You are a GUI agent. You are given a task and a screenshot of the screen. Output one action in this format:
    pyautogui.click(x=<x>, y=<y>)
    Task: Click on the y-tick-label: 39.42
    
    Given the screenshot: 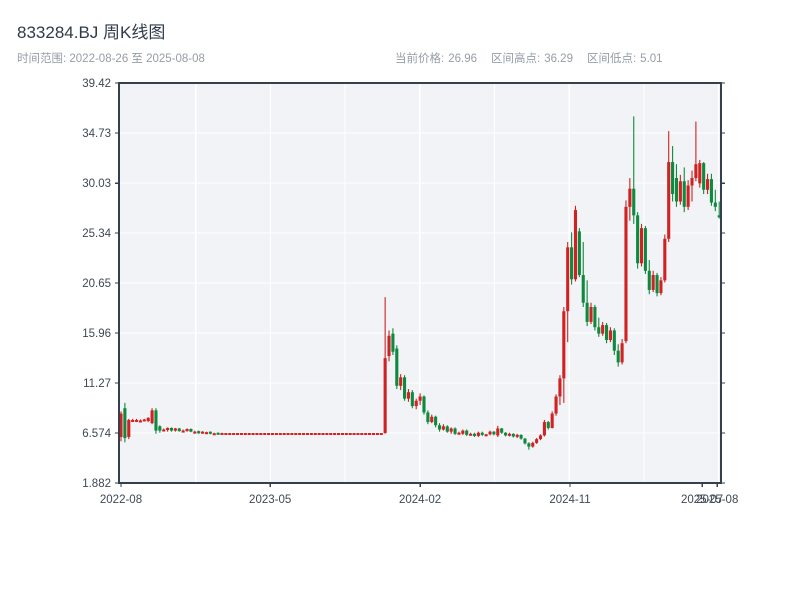 What is the action you would take?
    pyautogui.click(x=96, y=84)
    